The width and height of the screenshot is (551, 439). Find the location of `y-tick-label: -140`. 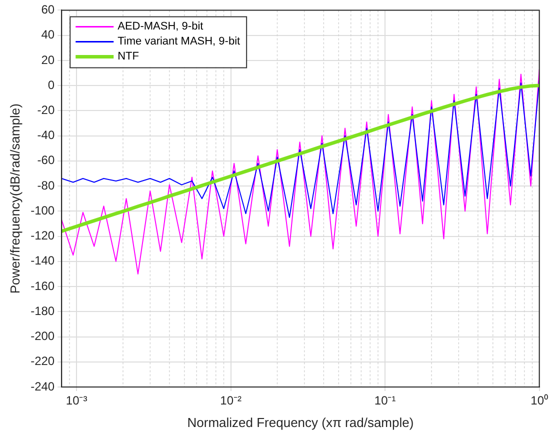

y-tick-label: -140 is located at coordinates (42, 261).